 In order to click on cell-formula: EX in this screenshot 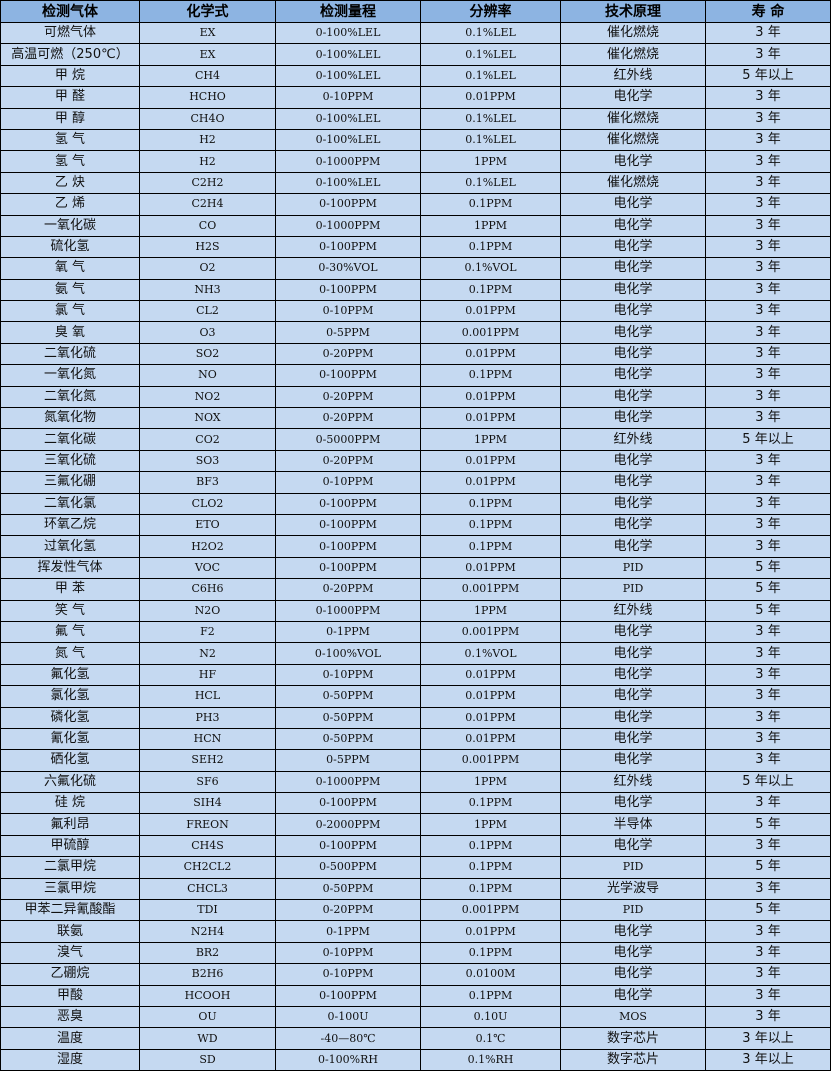, I will do `click(207, 54)`.